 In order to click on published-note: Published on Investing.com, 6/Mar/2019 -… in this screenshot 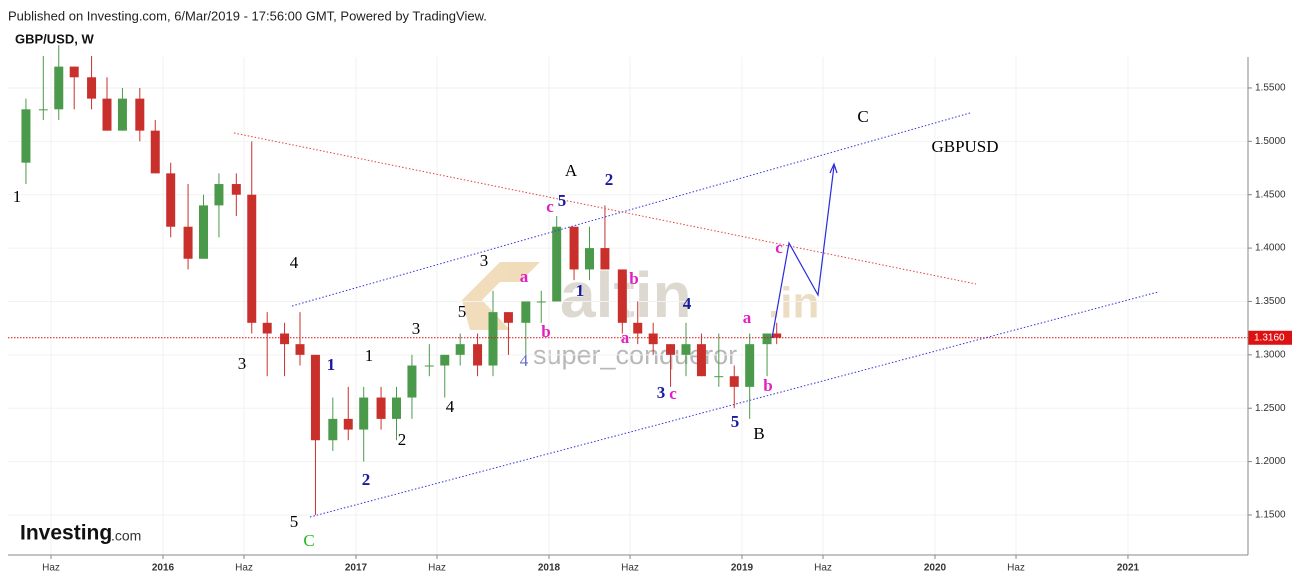, I will do `click(247, 15)`.